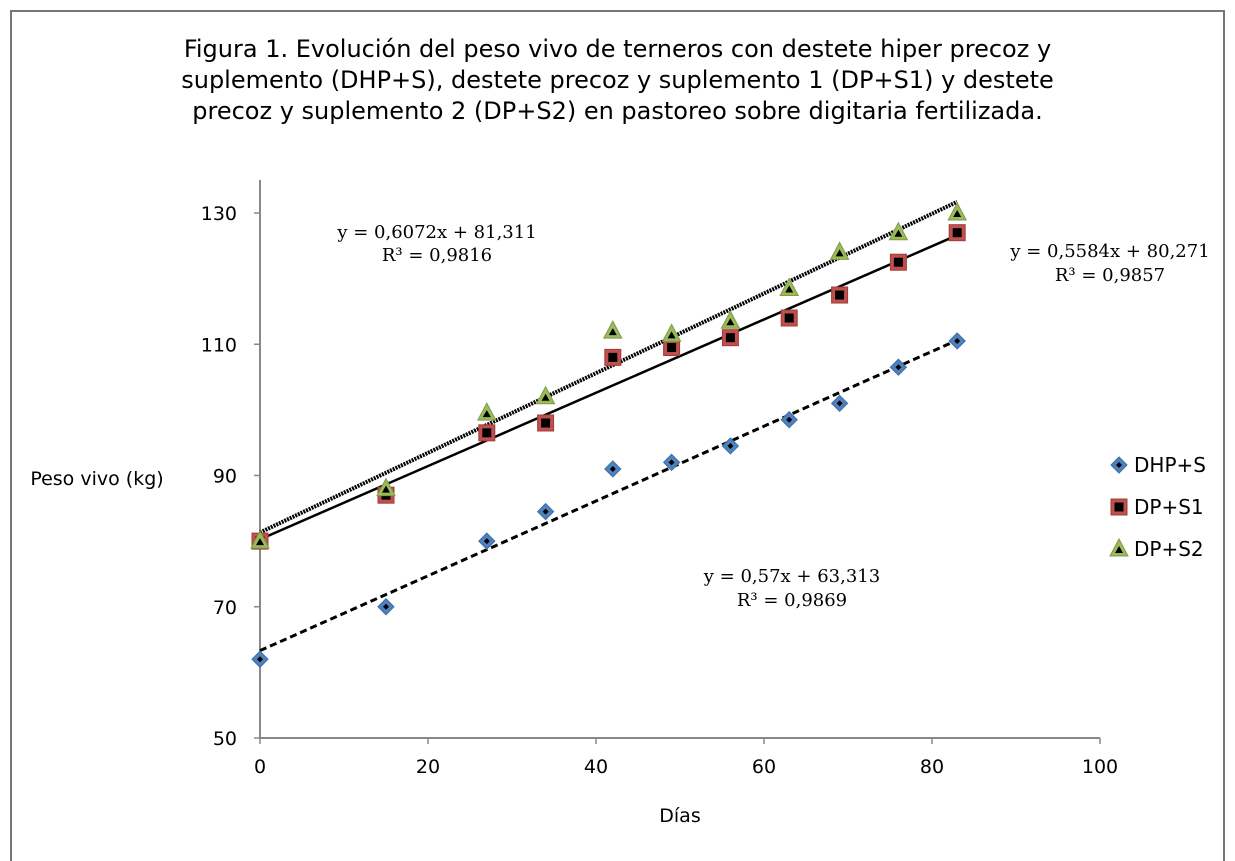 The height and width of the screenshot is (861, 1235). What do you see at coordinates (1169, 507) in the screenshot?
I see `legend-label: DP+S1` at bounding box center [1169, 507].